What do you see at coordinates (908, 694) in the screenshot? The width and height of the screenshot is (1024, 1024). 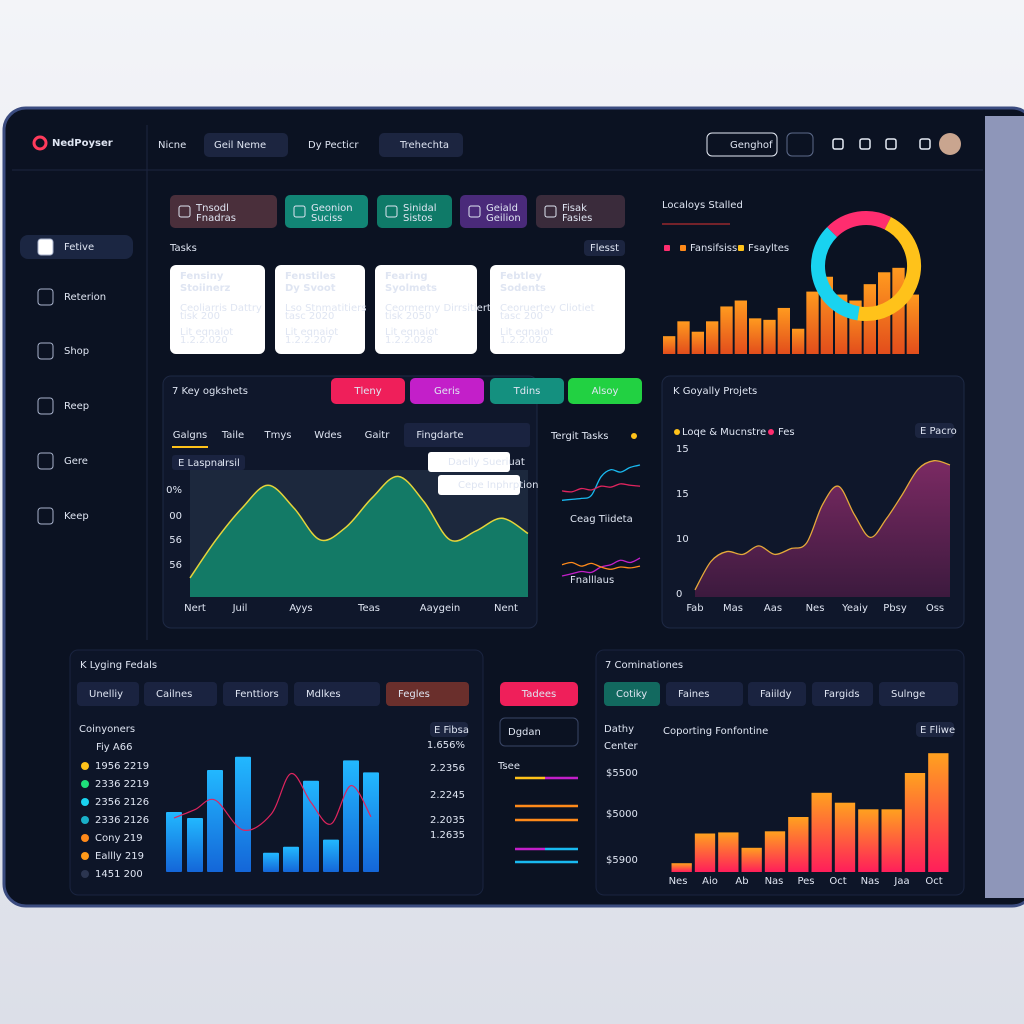 I see `tab-label: Sulnge` at bounding box center [908, 694].